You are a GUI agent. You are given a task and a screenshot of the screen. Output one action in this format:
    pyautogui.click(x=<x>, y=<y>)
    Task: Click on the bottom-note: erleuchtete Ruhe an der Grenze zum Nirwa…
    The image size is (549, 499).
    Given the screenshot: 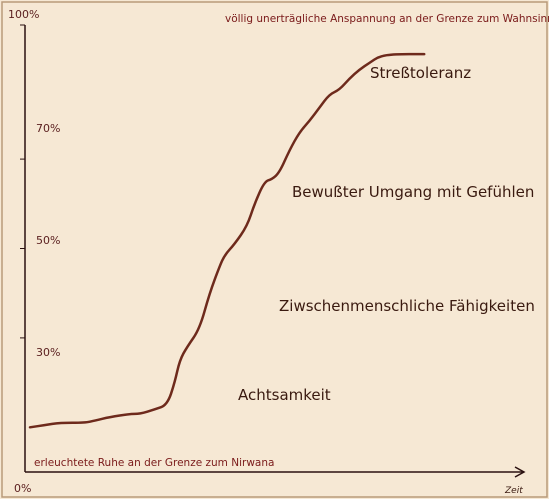 What is the action you would take?
    pyautogui.click(x=154, y=463)
    